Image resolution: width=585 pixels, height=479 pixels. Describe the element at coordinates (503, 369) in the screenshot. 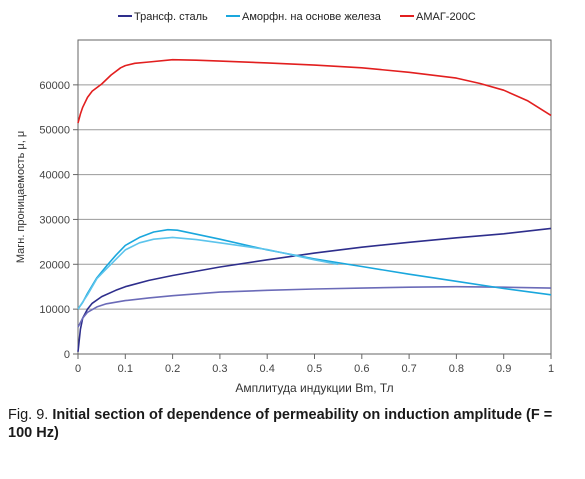

I see `x-tick-label: 0.9` at that location.